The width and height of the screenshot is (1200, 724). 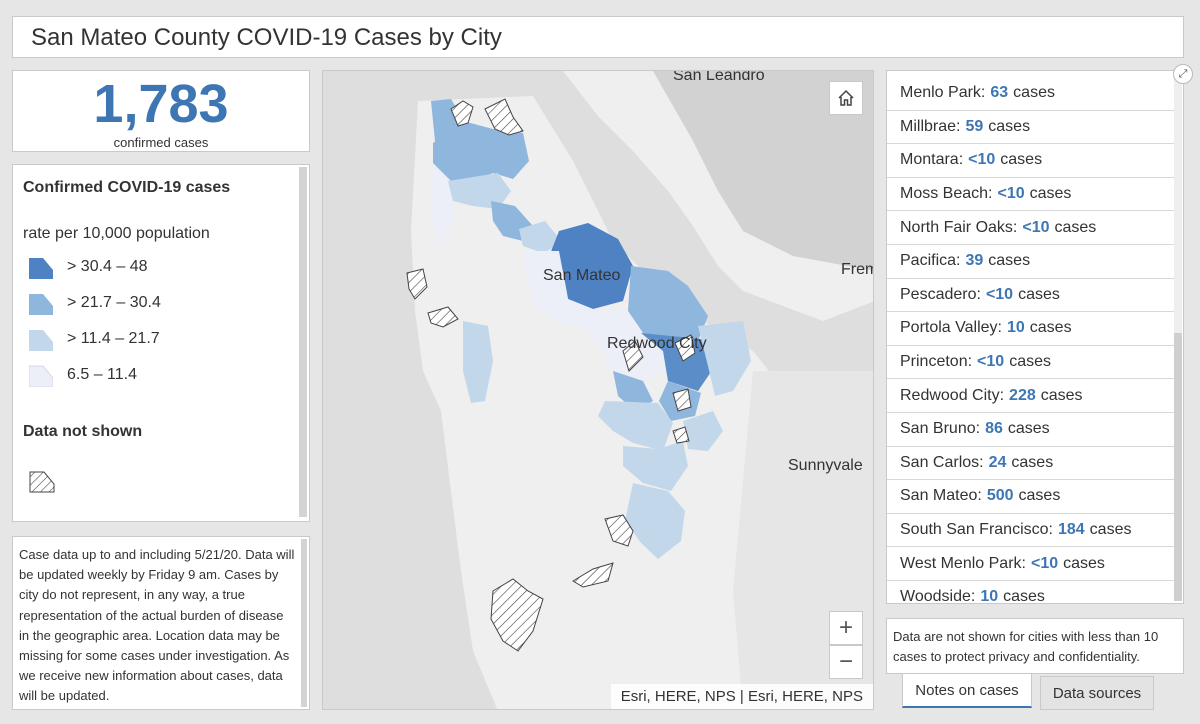 What do you see at coordinates (1031, 94) in the screenshot?
I see `list-item: Menlo Park: 63 cases` at bounding box center [1031, 94].